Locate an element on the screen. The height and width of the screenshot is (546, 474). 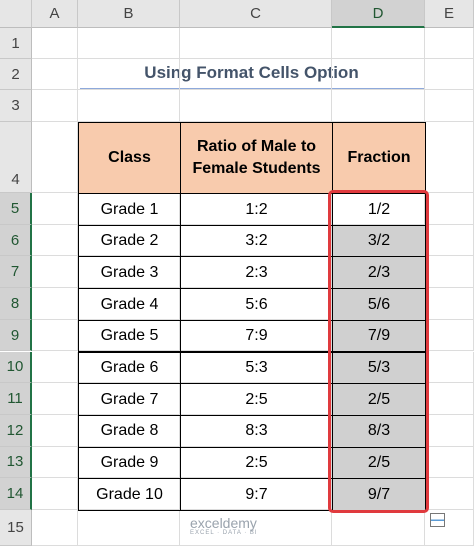
table-cell: Grade 5 is located at coordinates (129, 336).